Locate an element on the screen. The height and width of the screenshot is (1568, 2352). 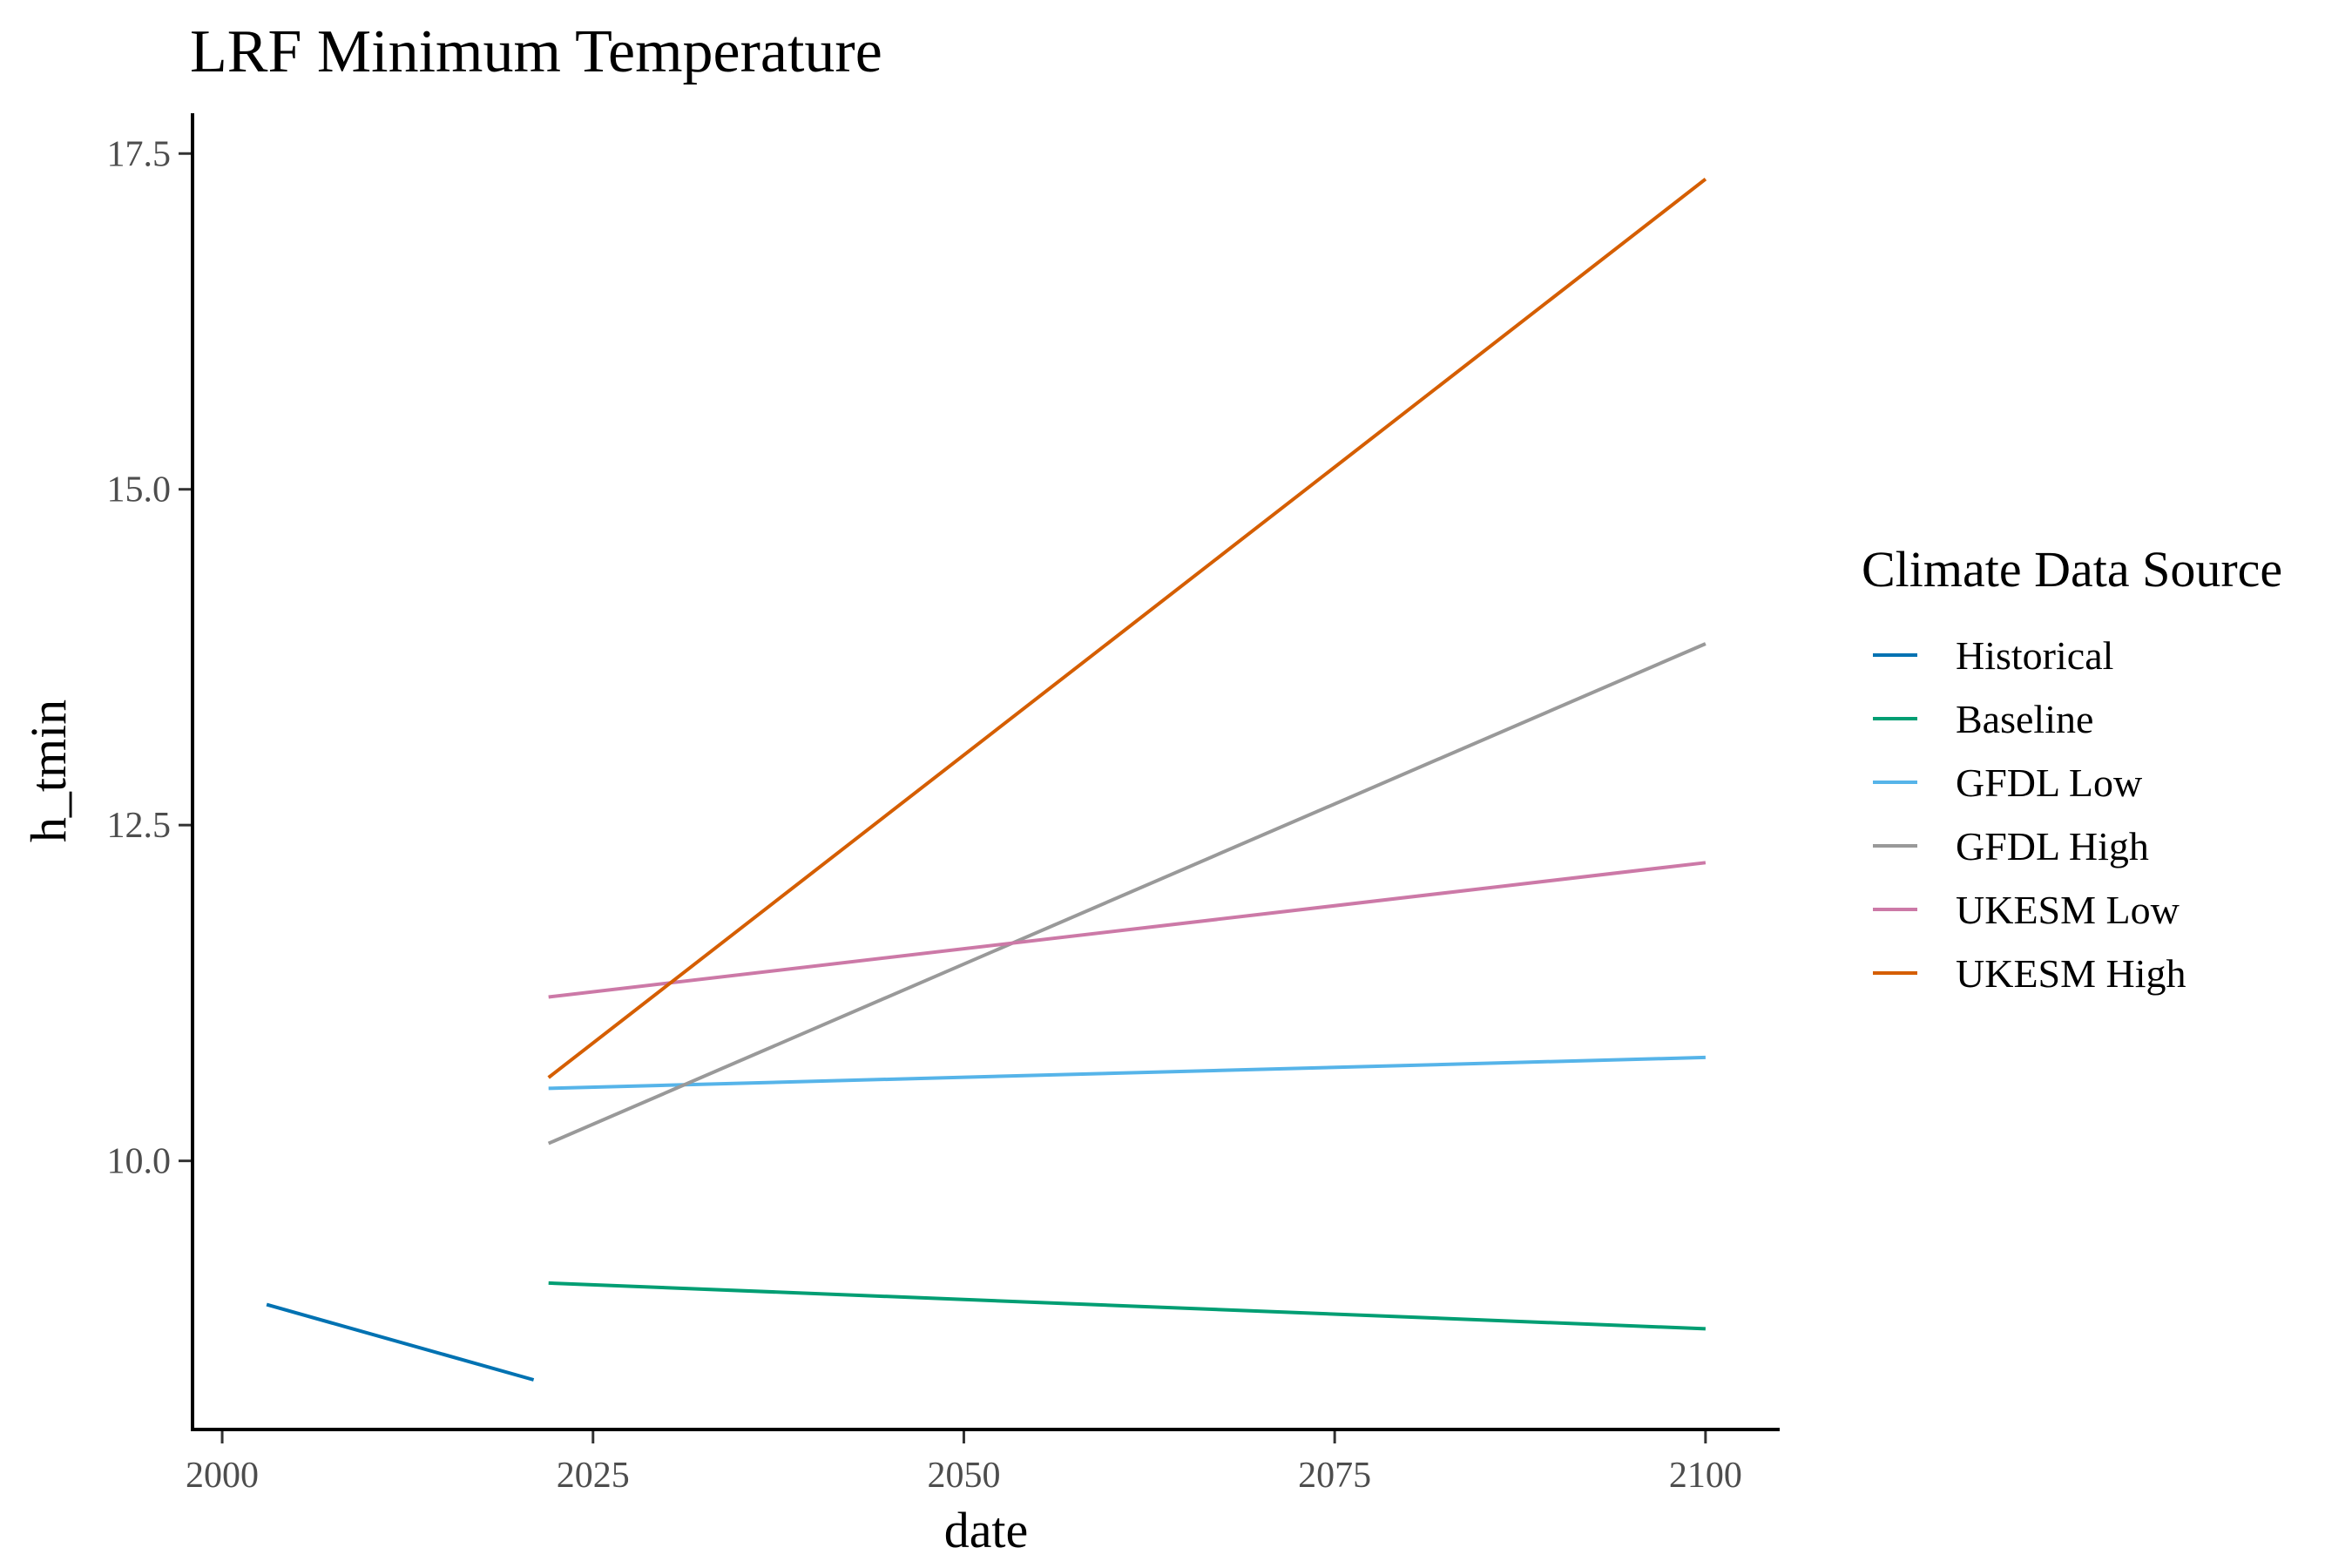
legend-label: Baseline is located at coordinates (2024, 719).